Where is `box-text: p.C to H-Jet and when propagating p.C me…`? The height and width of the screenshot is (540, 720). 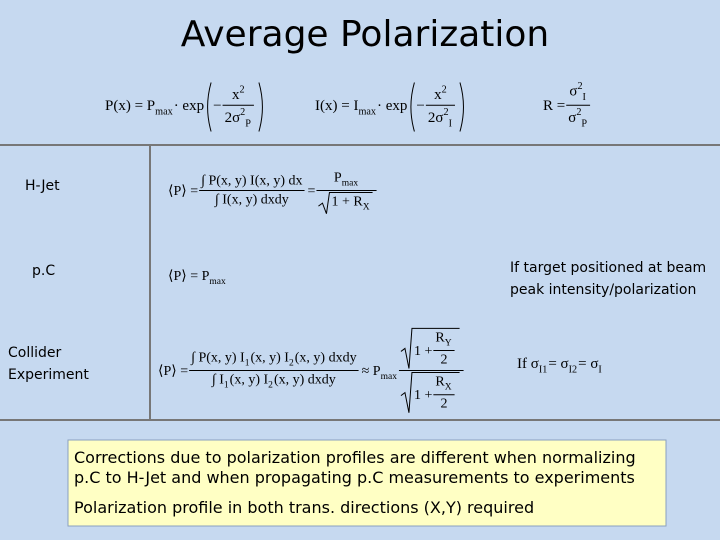 box-text: p.C to H-Jet and when propagating p.C me… is located at coordinates (354, 477).